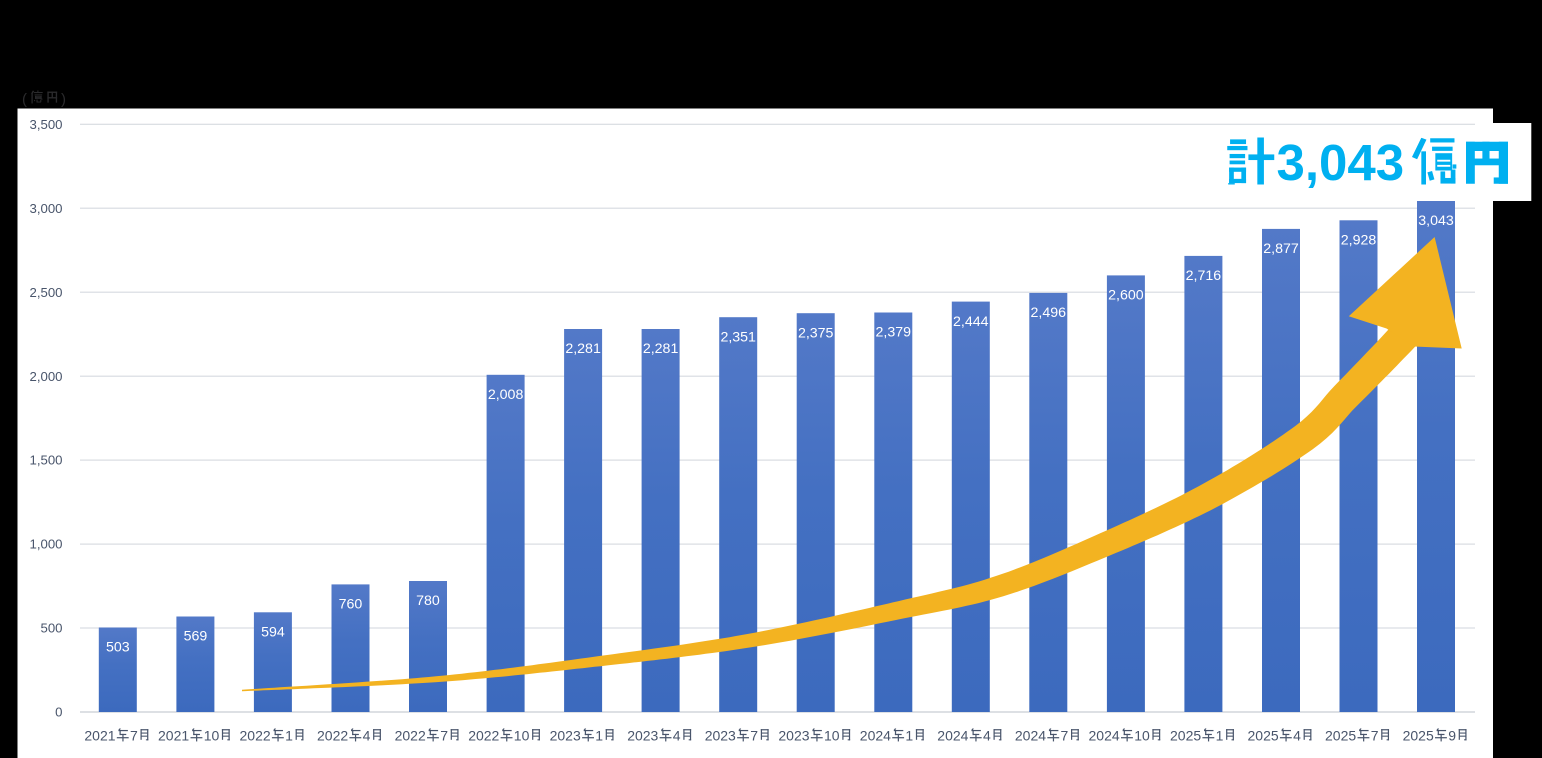 This screenshot has height=758, width=1542. I want to click on svg-text: 2,600, so click(1126, 296).